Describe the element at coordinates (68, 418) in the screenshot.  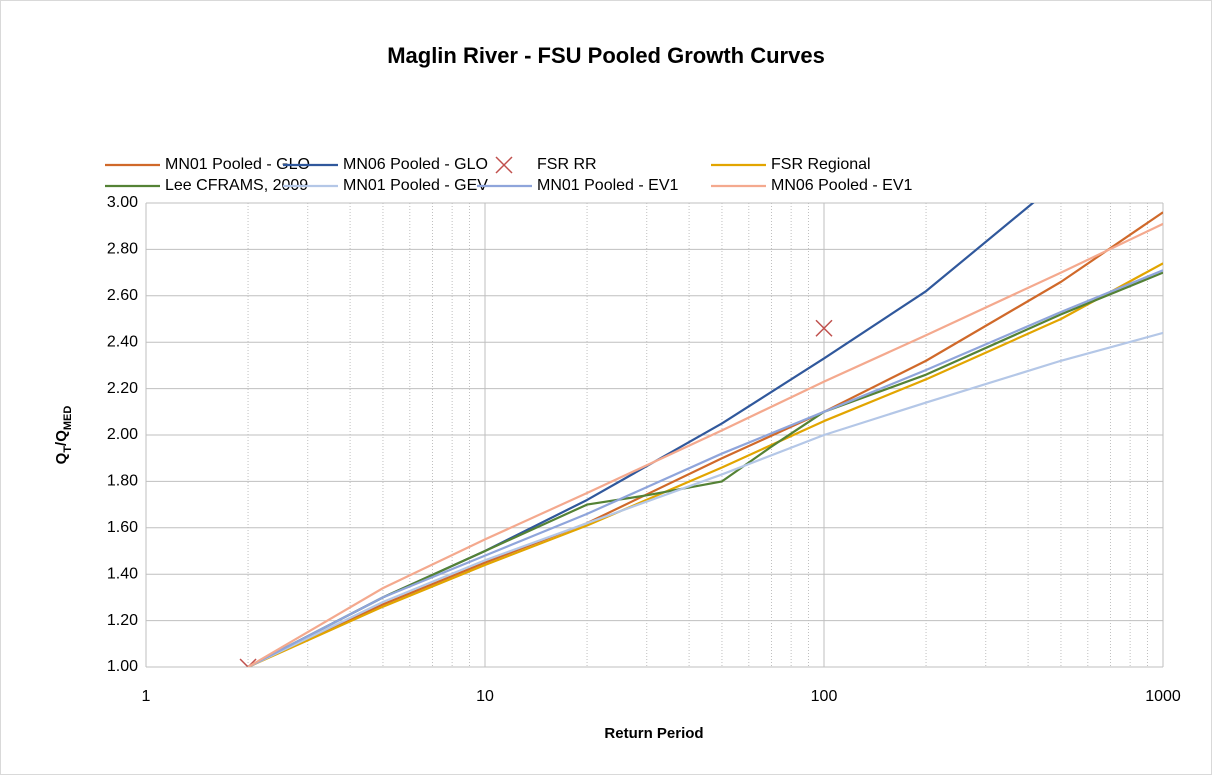
I see `y-axis-title-part: MED` at that location.